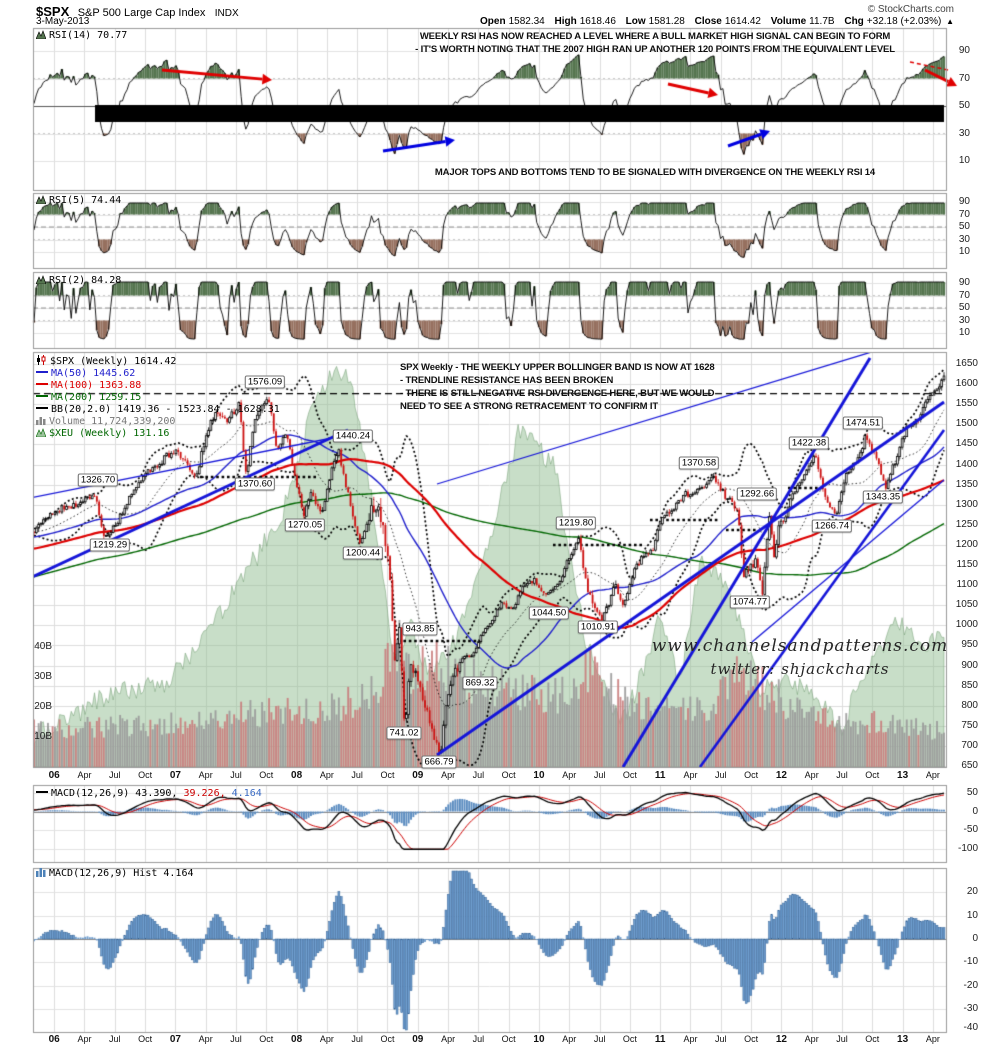 Image resolution: width=990 pixels, height=1051 pixels. Describe the element at coordinates (969, 705) in the screenshot. I see `price-axis-tick: 800` at that location.